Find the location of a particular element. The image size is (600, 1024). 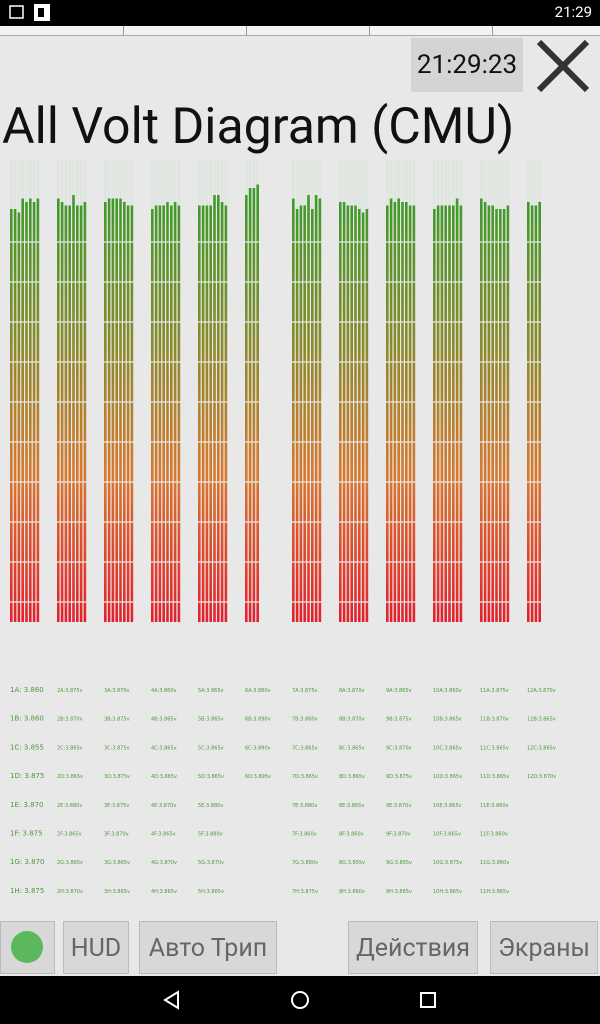

cell-label: 9B:3.875v is located at coordinates (399, 720).